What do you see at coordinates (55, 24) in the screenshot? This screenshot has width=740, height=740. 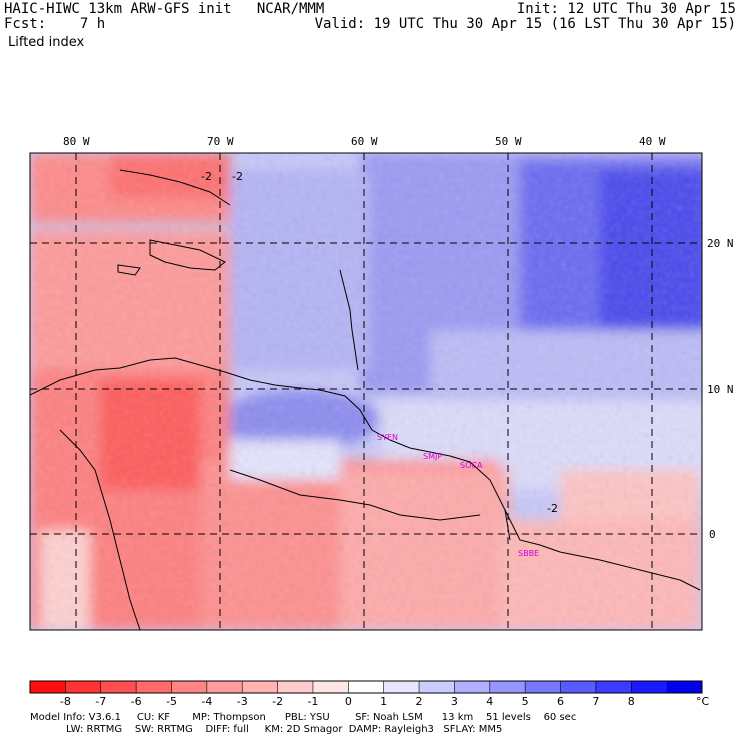 I see `header-forecast-hour: Fcst: 7 h` at bounding box center [55, 24].